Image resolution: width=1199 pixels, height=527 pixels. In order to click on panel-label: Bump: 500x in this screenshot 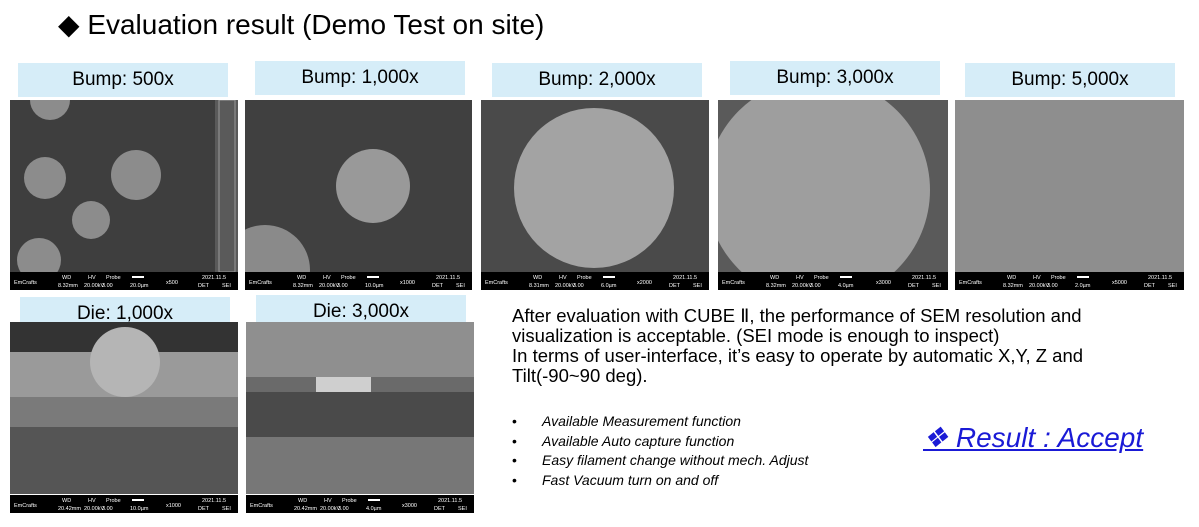, I will do `click(123, 80)`.